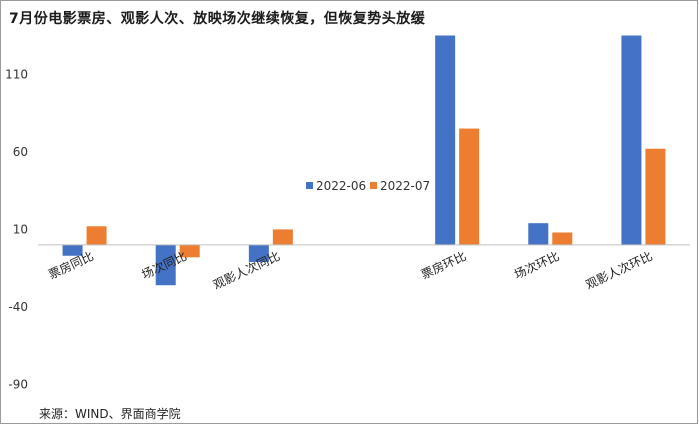  I want to click on source-note: 来源：WIND、界面商学院, so click(110, 414).